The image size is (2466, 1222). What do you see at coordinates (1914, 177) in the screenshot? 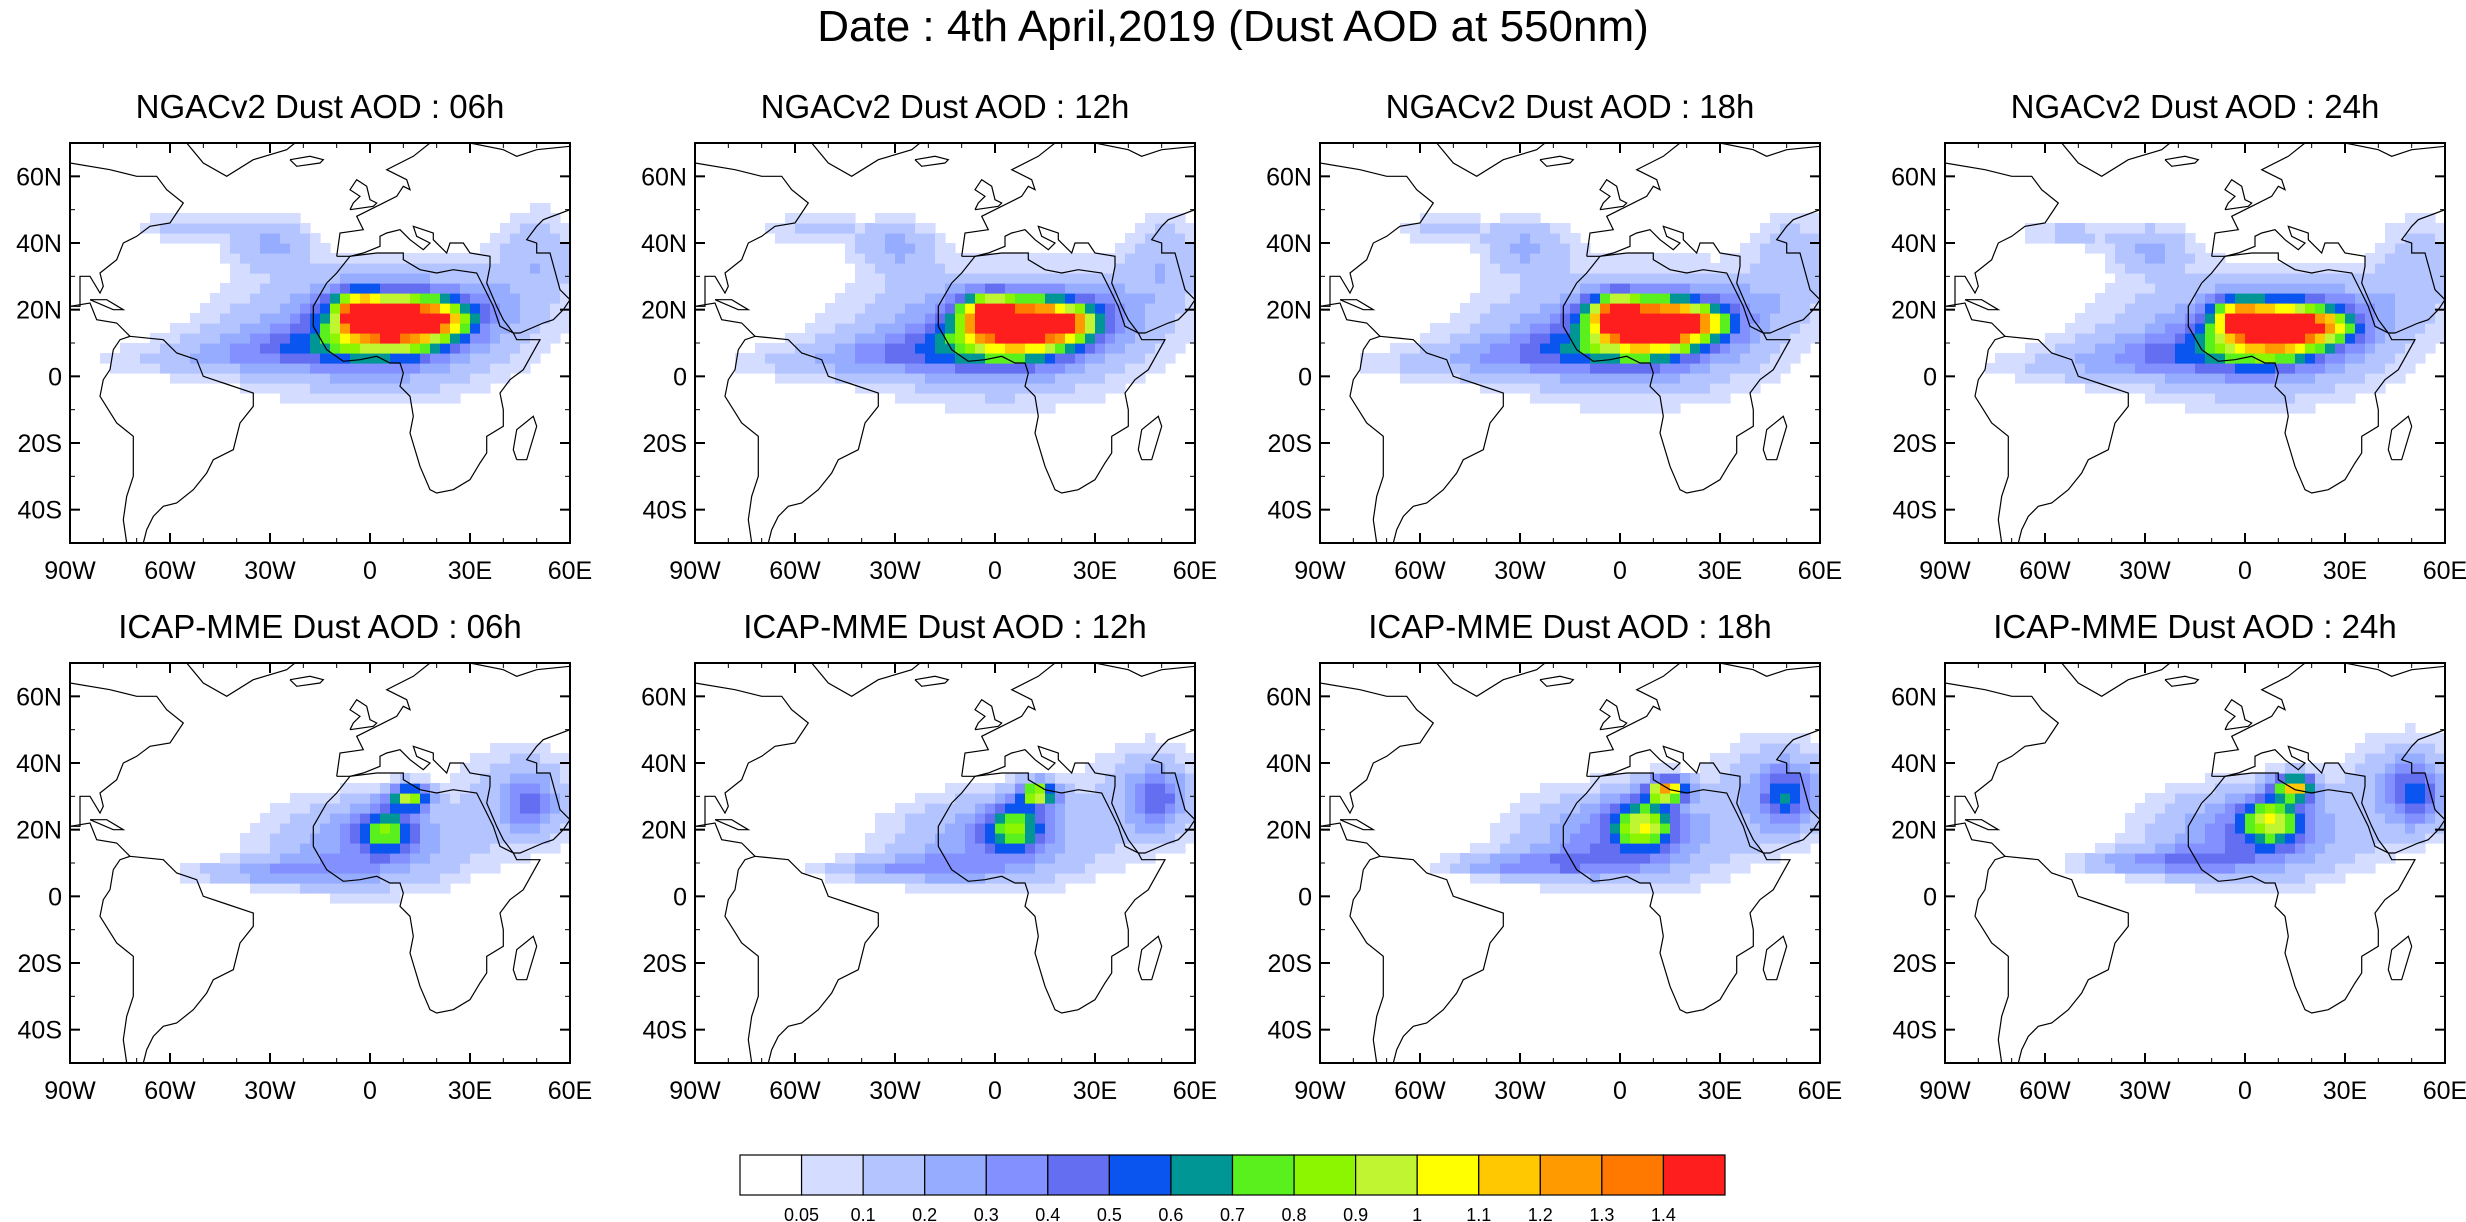
I see `lat-label: 60N` at bounding box center [1914, 177].